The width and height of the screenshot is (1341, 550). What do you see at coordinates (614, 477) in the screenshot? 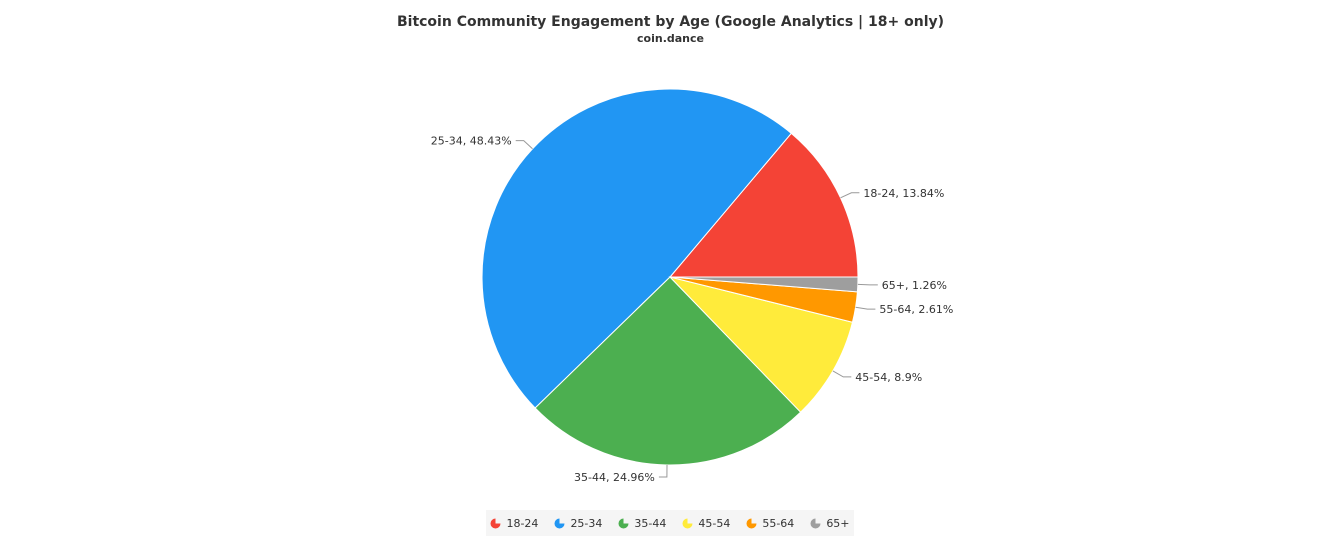
I see `slice-label-35-44: 35-44, 24.96%` at bounding box center [614, 477].